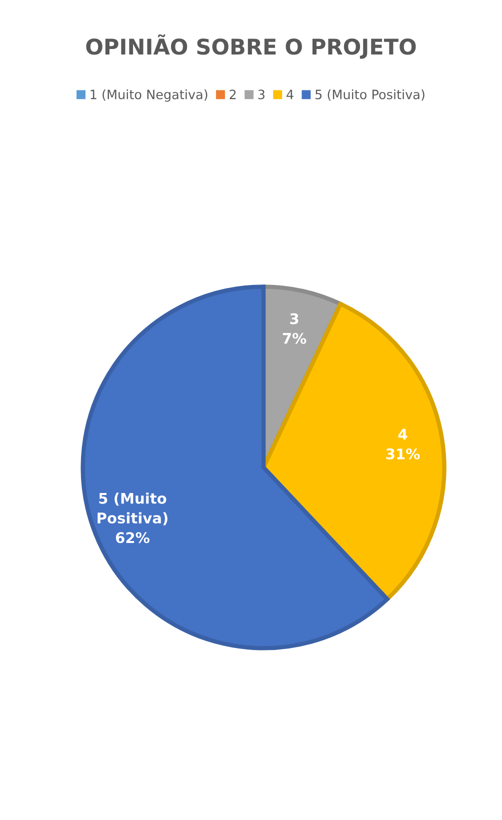  Describe the element at coordinates (233, 95) in the screenshot. I see `legend-label: 2` at that location.